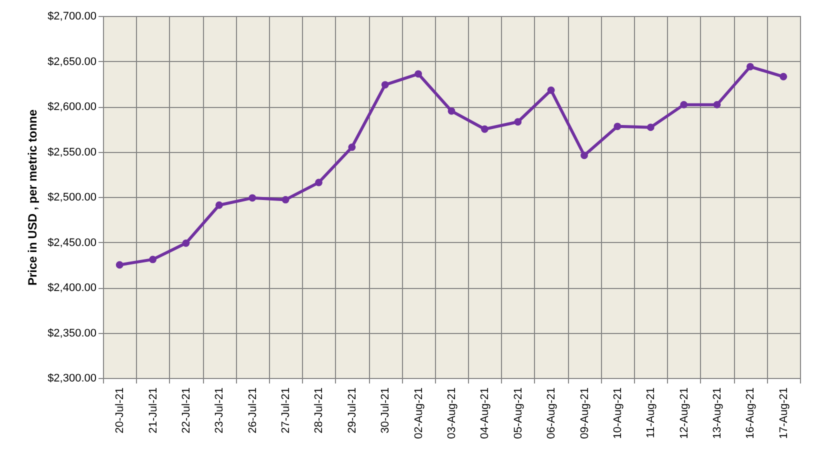 The image size is (818, 453). Describe the element at coordinates (220, 411) in the screenshot. I see `x-tick-label: 23-Jul-21` at that location.